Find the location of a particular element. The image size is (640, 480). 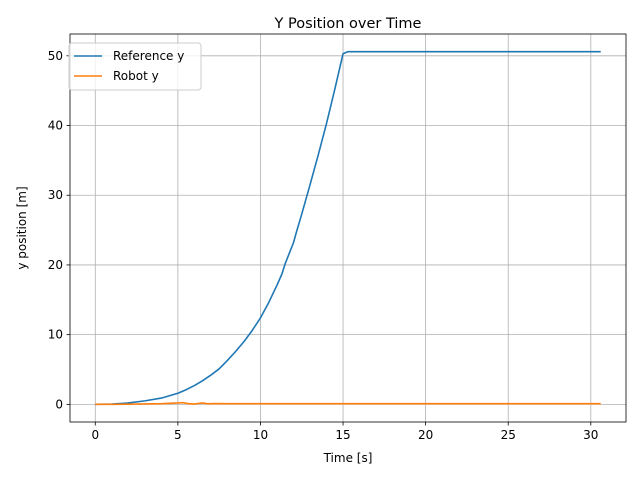

y-tick-label: 10 is located at coordinates (55, 335).